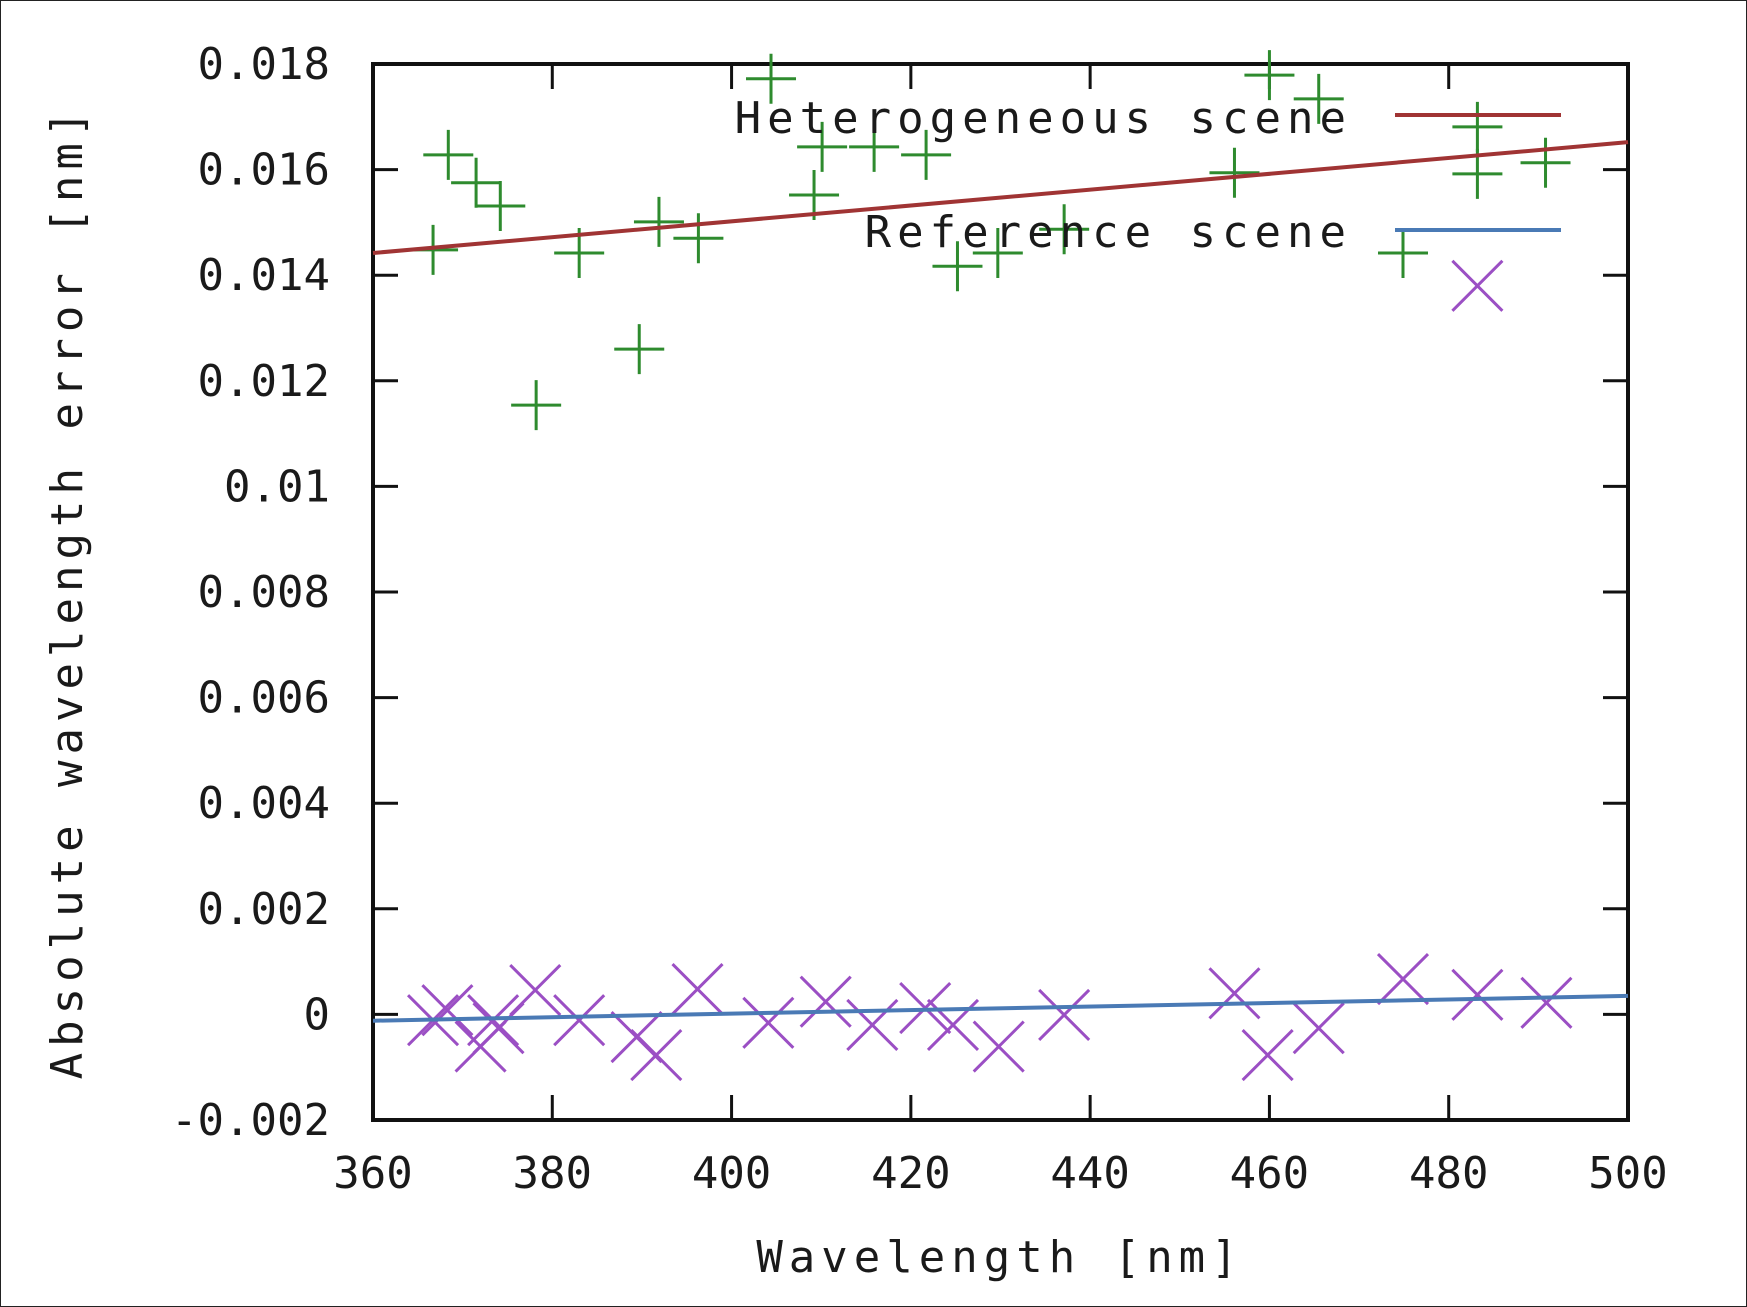 Image resolution: width=1747 pixels, height=1307 pixels. I want to click on x-tick-label: 400, so click(731, 1173).